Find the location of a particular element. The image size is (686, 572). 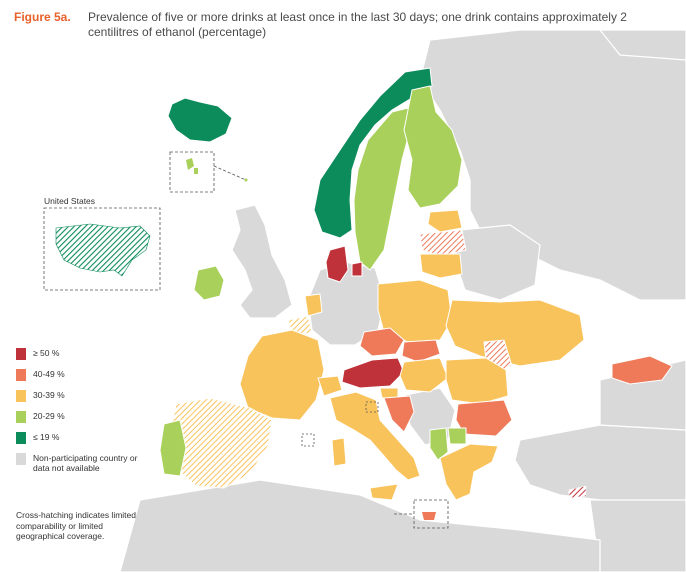

country-north-macedonia is located at coordinates (457, 436).